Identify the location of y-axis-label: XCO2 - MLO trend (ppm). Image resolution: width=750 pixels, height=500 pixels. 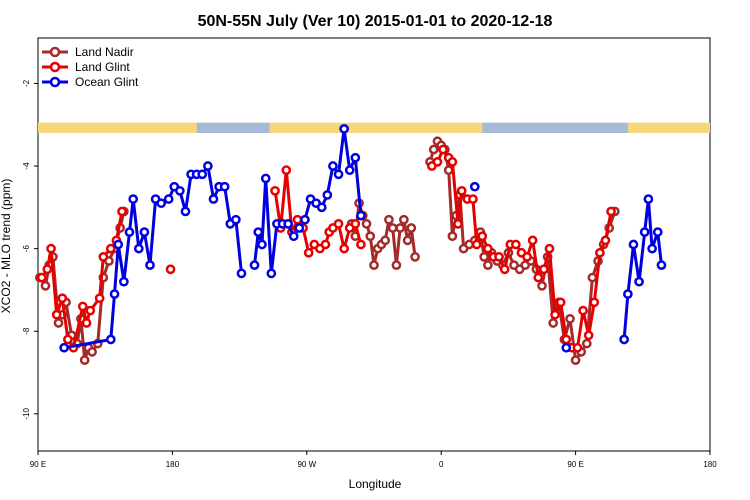
(6, 246).